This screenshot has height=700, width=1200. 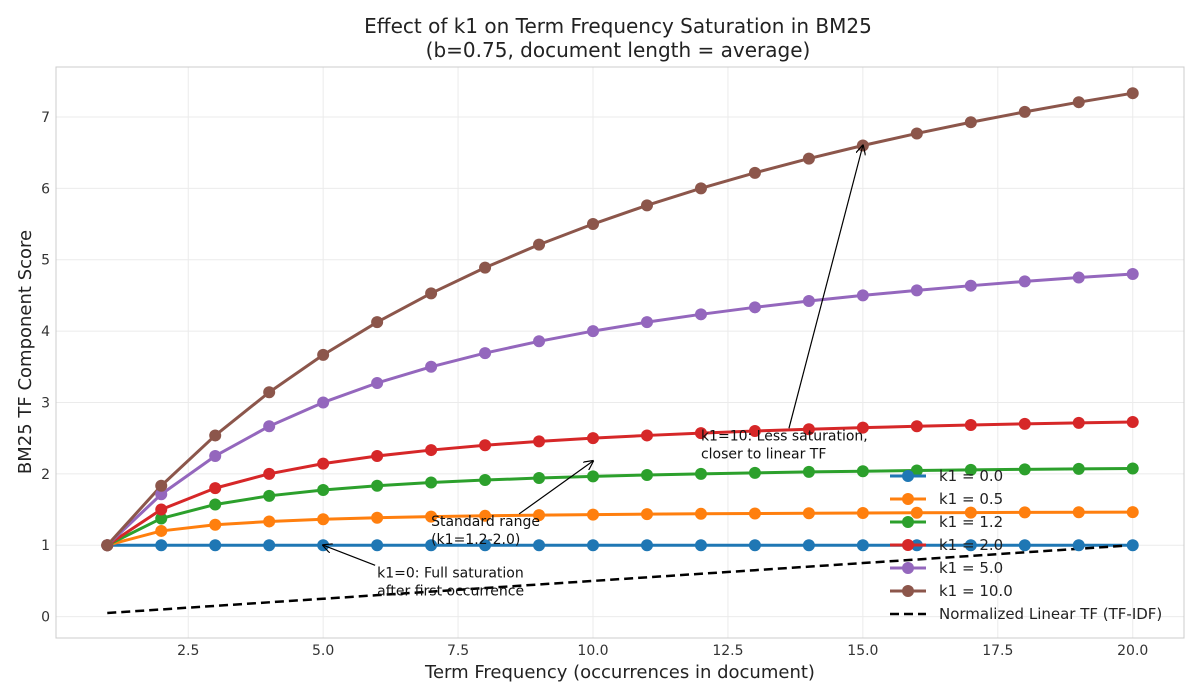 I want to click on annotation-text-2: k1=10: Less saturation,, so click(x=784, y=436).